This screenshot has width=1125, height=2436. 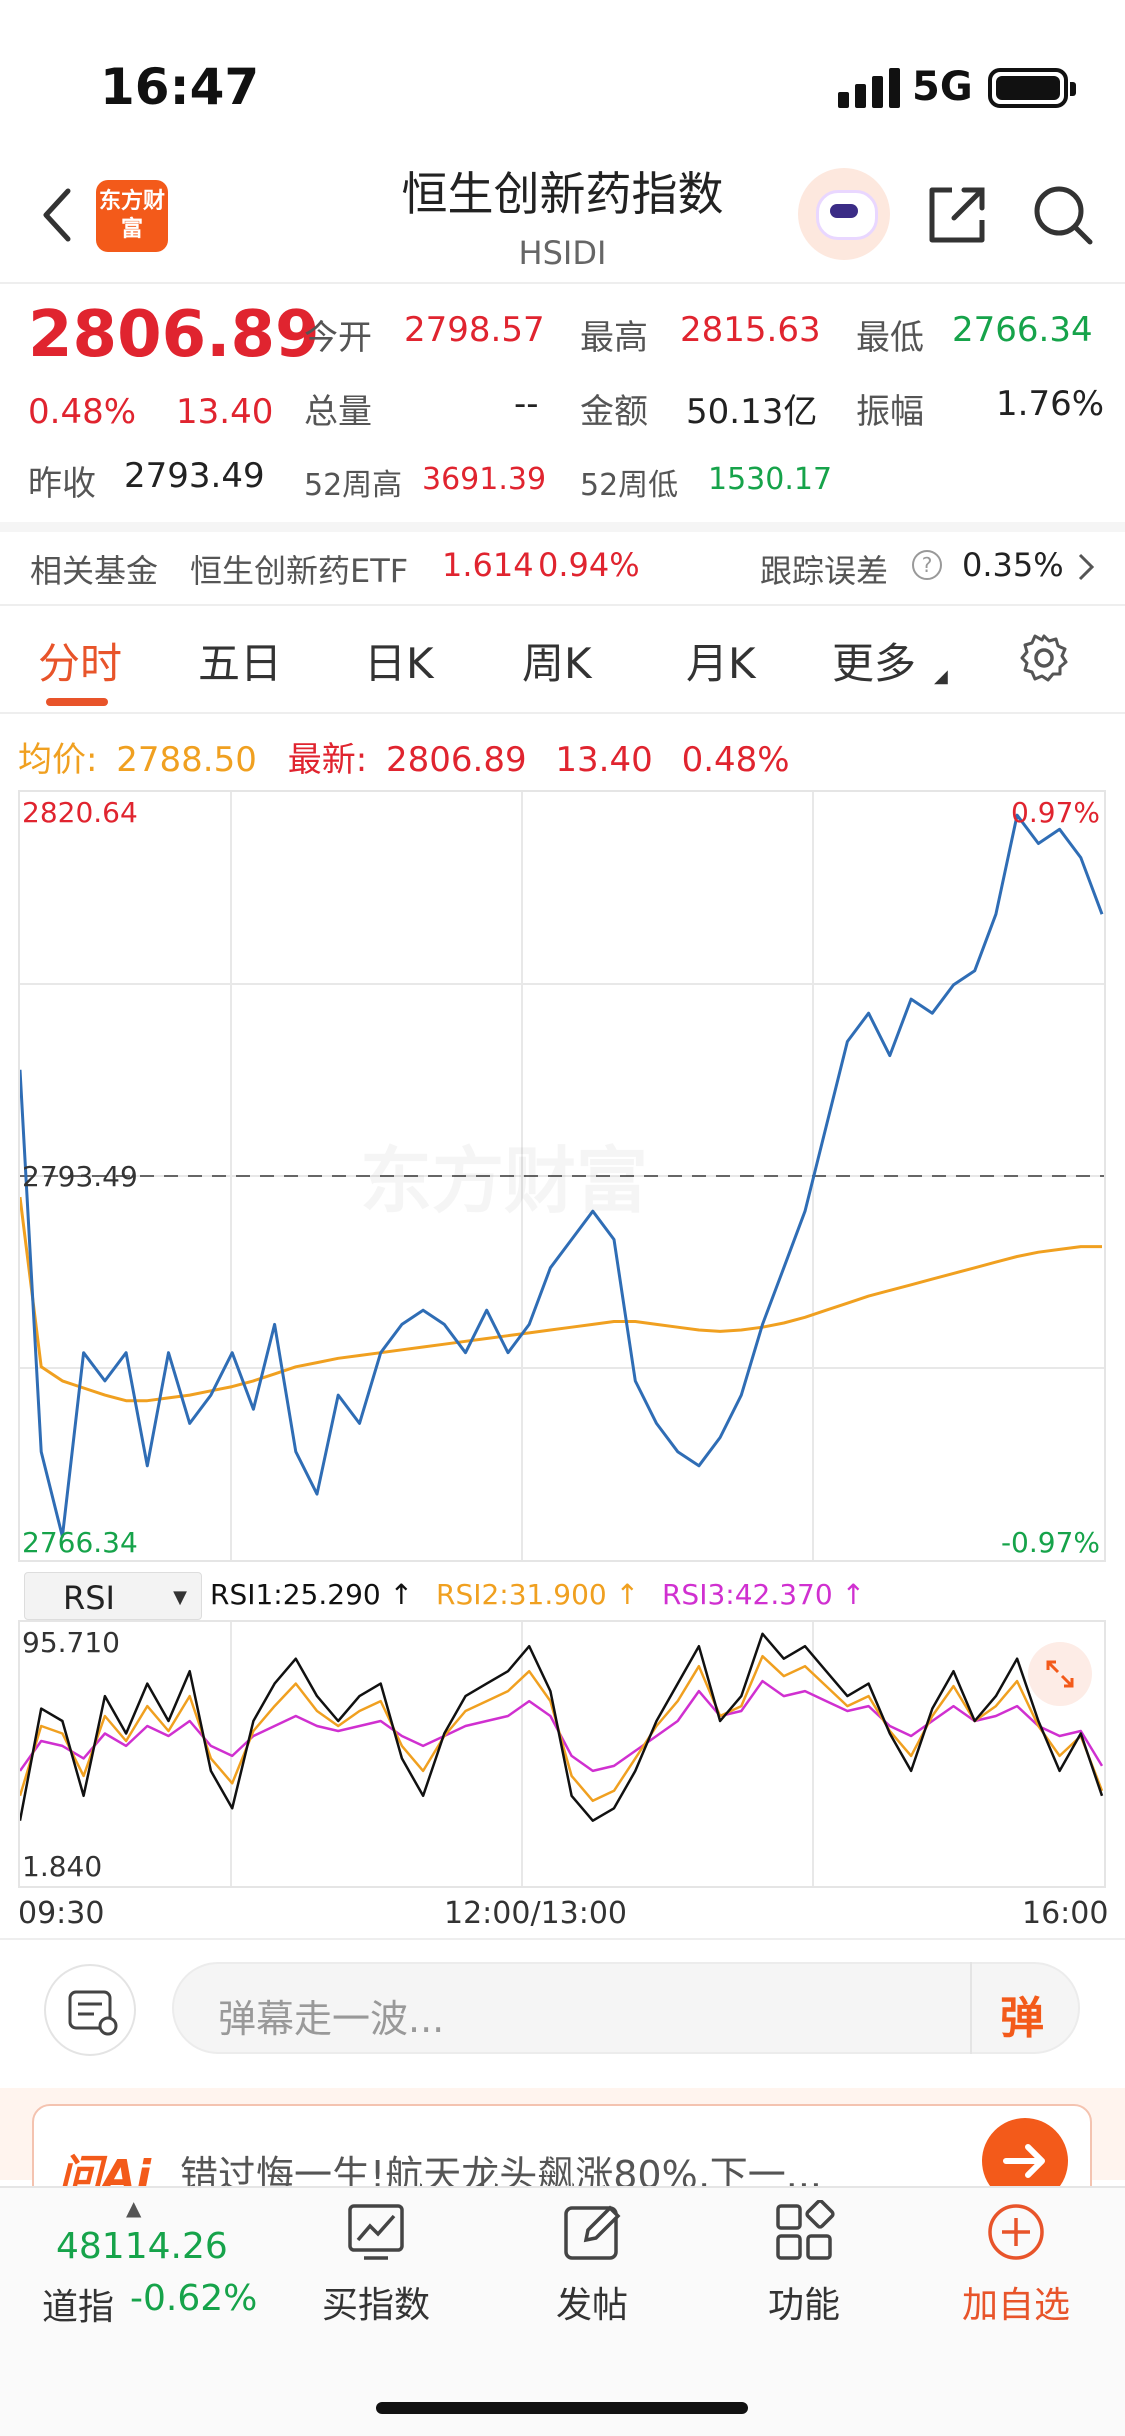 What do you see at coordinates (1050, 404) in the screenshot?
I see `amplitude-value: 1.76%` at bounding box center [1050, 404].